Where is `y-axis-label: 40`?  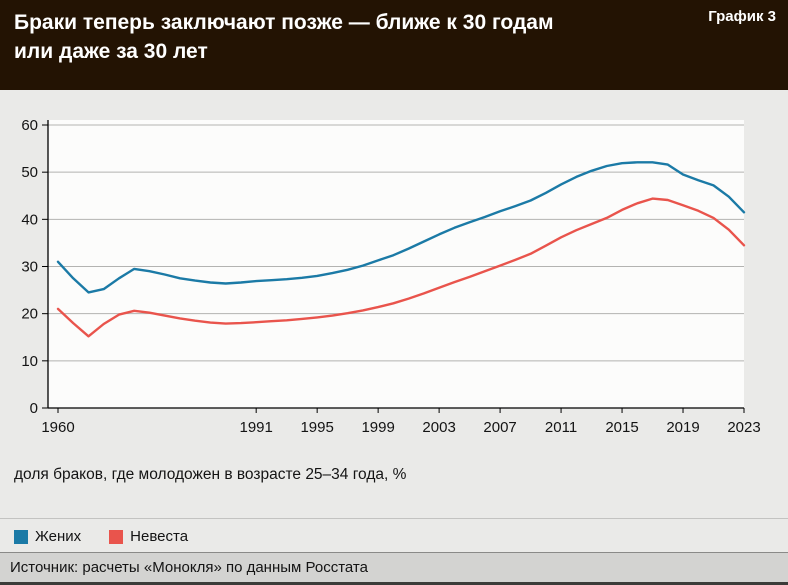
y-axis-label: 40 is located at coordinates (29, 219).